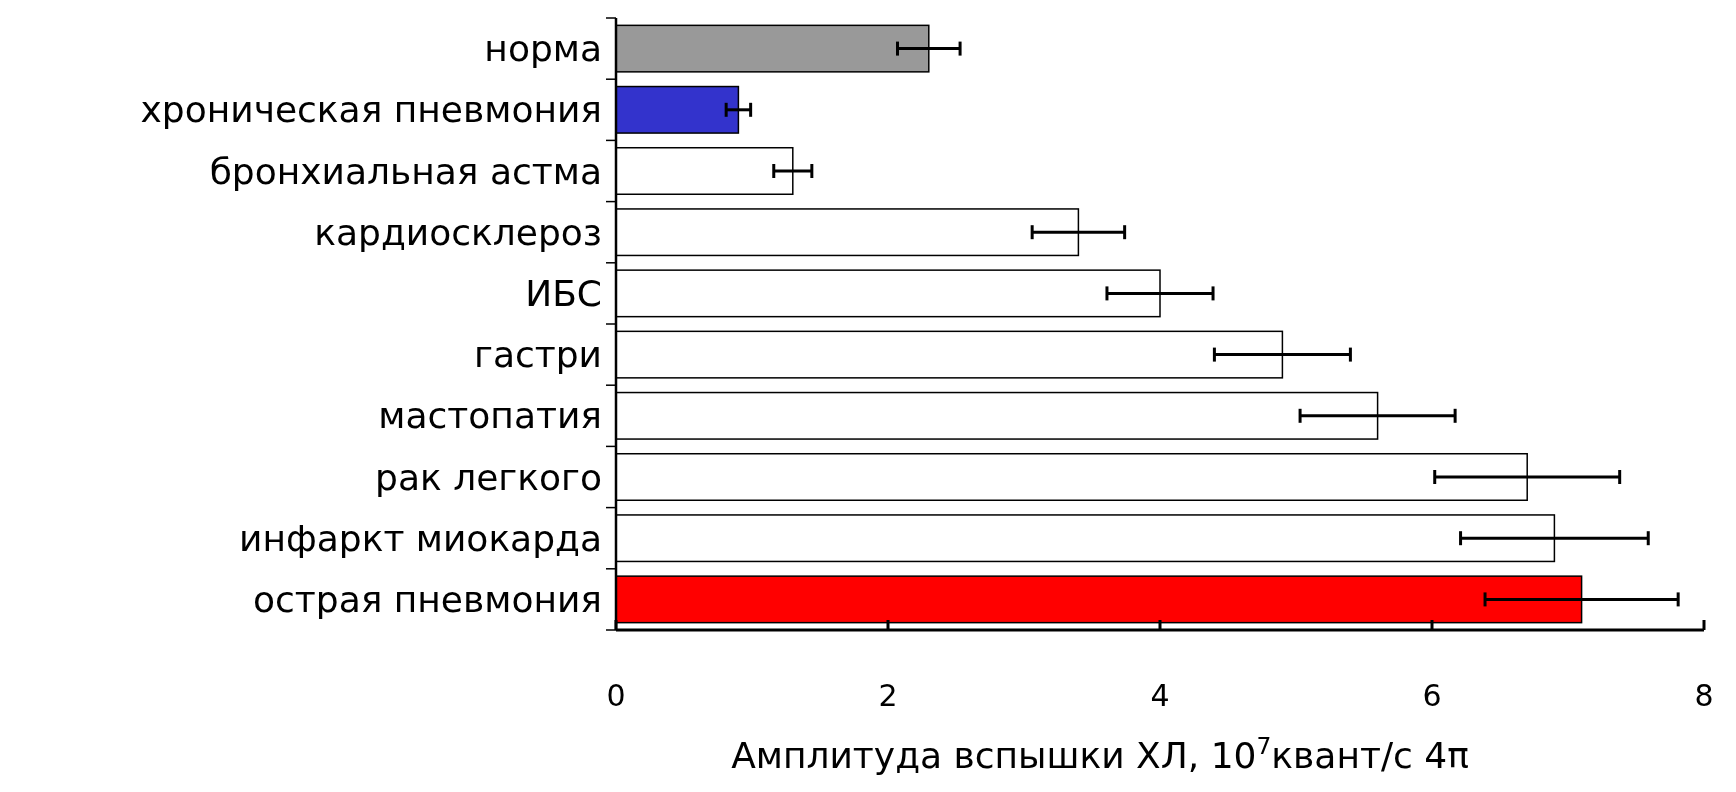 The image size is (1736, 792). I want to click on y-tick-label: кардиосклероз, so click(458, 232).